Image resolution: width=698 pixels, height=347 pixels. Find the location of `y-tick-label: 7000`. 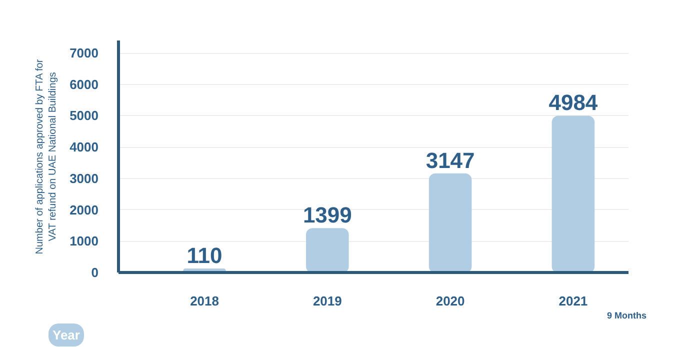

y-tick-label: 7000 is located at coordinates (84, 53).